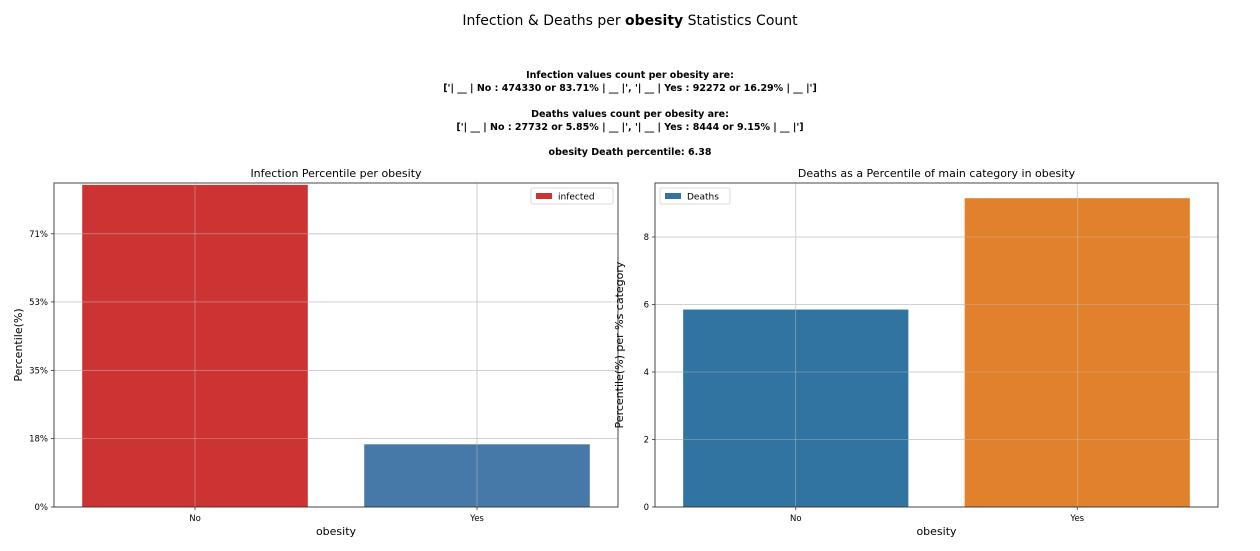  What do you see at coordinates (646, 373) in the screenshot?
I see `chart2-ytick-label: 4` at bounding box center [646, 373].